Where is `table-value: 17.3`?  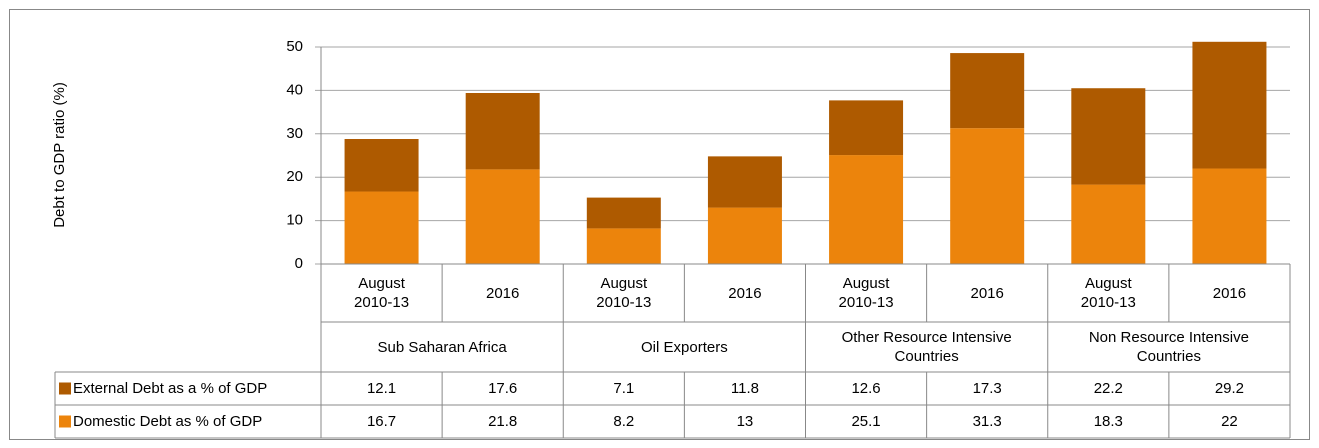
table-value: 17.3 is located at coordinates (987, 388).